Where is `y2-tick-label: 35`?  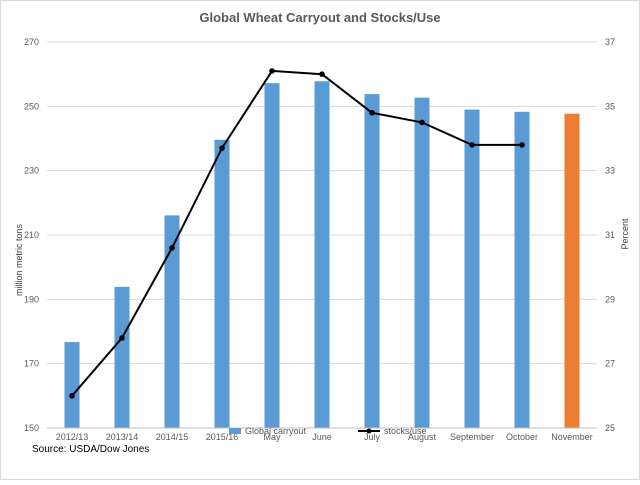 y2-tick-label: 35 is located at coordinates (610, 106).